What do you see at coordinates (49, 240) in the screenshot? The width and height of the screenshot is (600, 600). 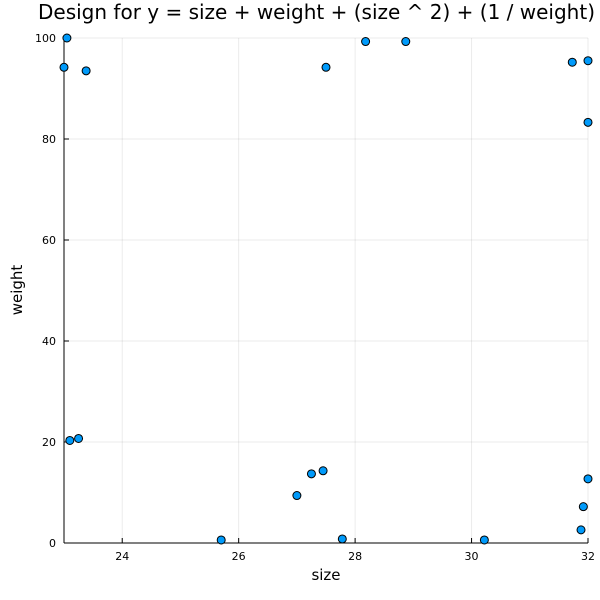 I see `y-tick-label: 60` at bounding box center [49, 240].